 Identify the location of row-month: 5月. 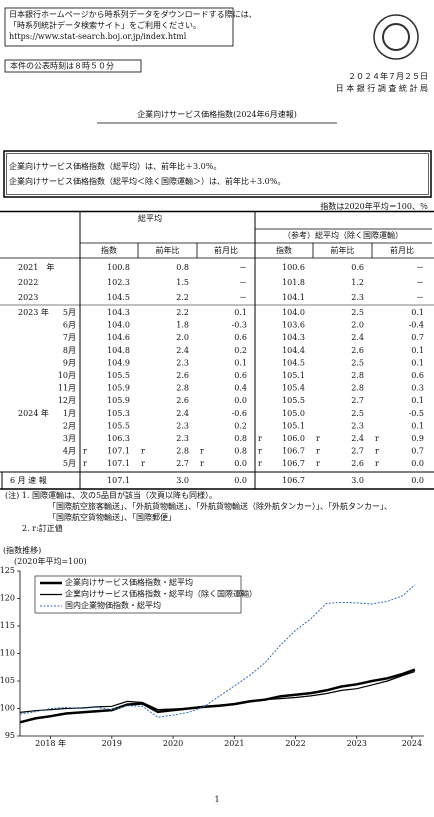
(69, 463).